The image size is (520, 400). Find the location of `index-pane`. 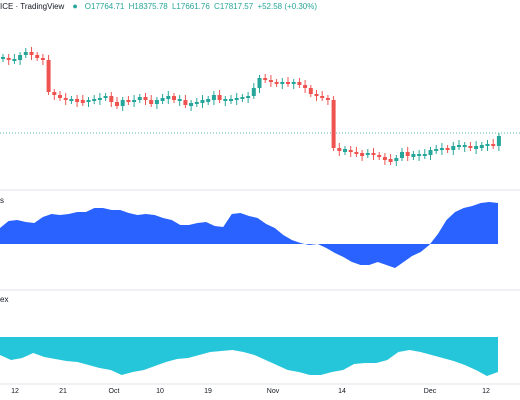

index-pane is located at coordinates (249, 356).